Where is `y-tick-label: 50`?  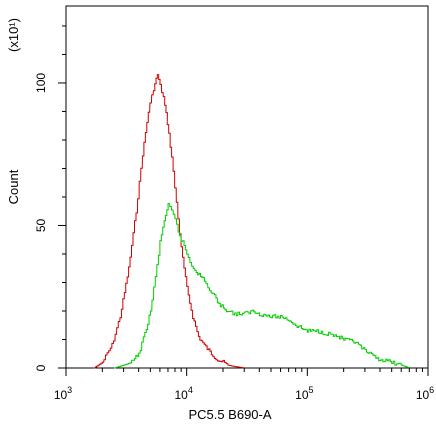
y-tick-label: 50 is located at coordinates (41, 225).